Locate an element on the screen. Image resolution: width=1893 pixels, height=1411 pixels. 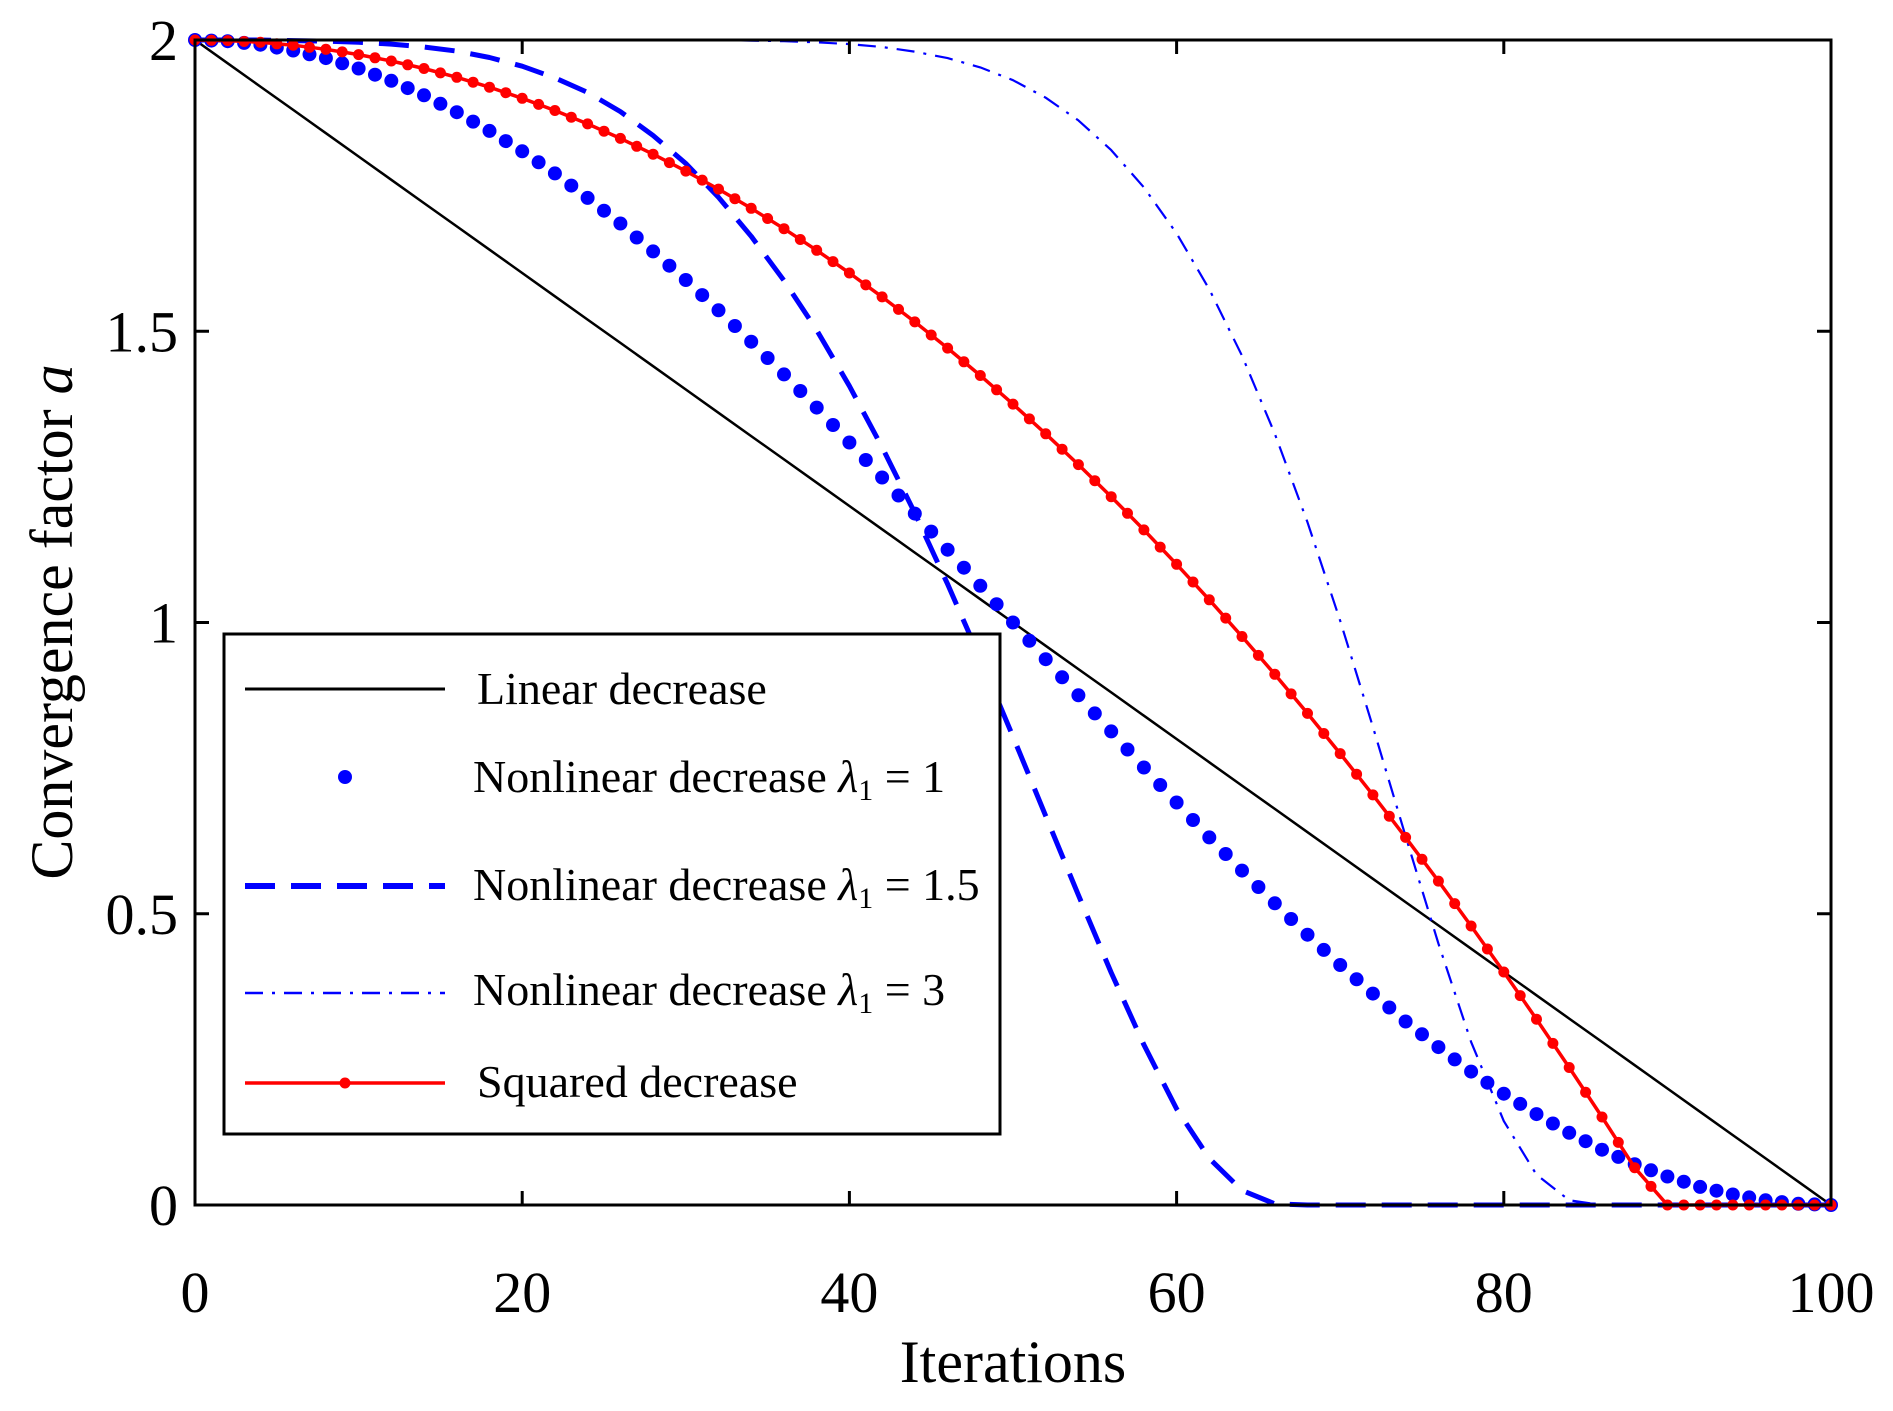
legend-label-nonlinear-3-lambda: λ is located at coordinates (847, 989).